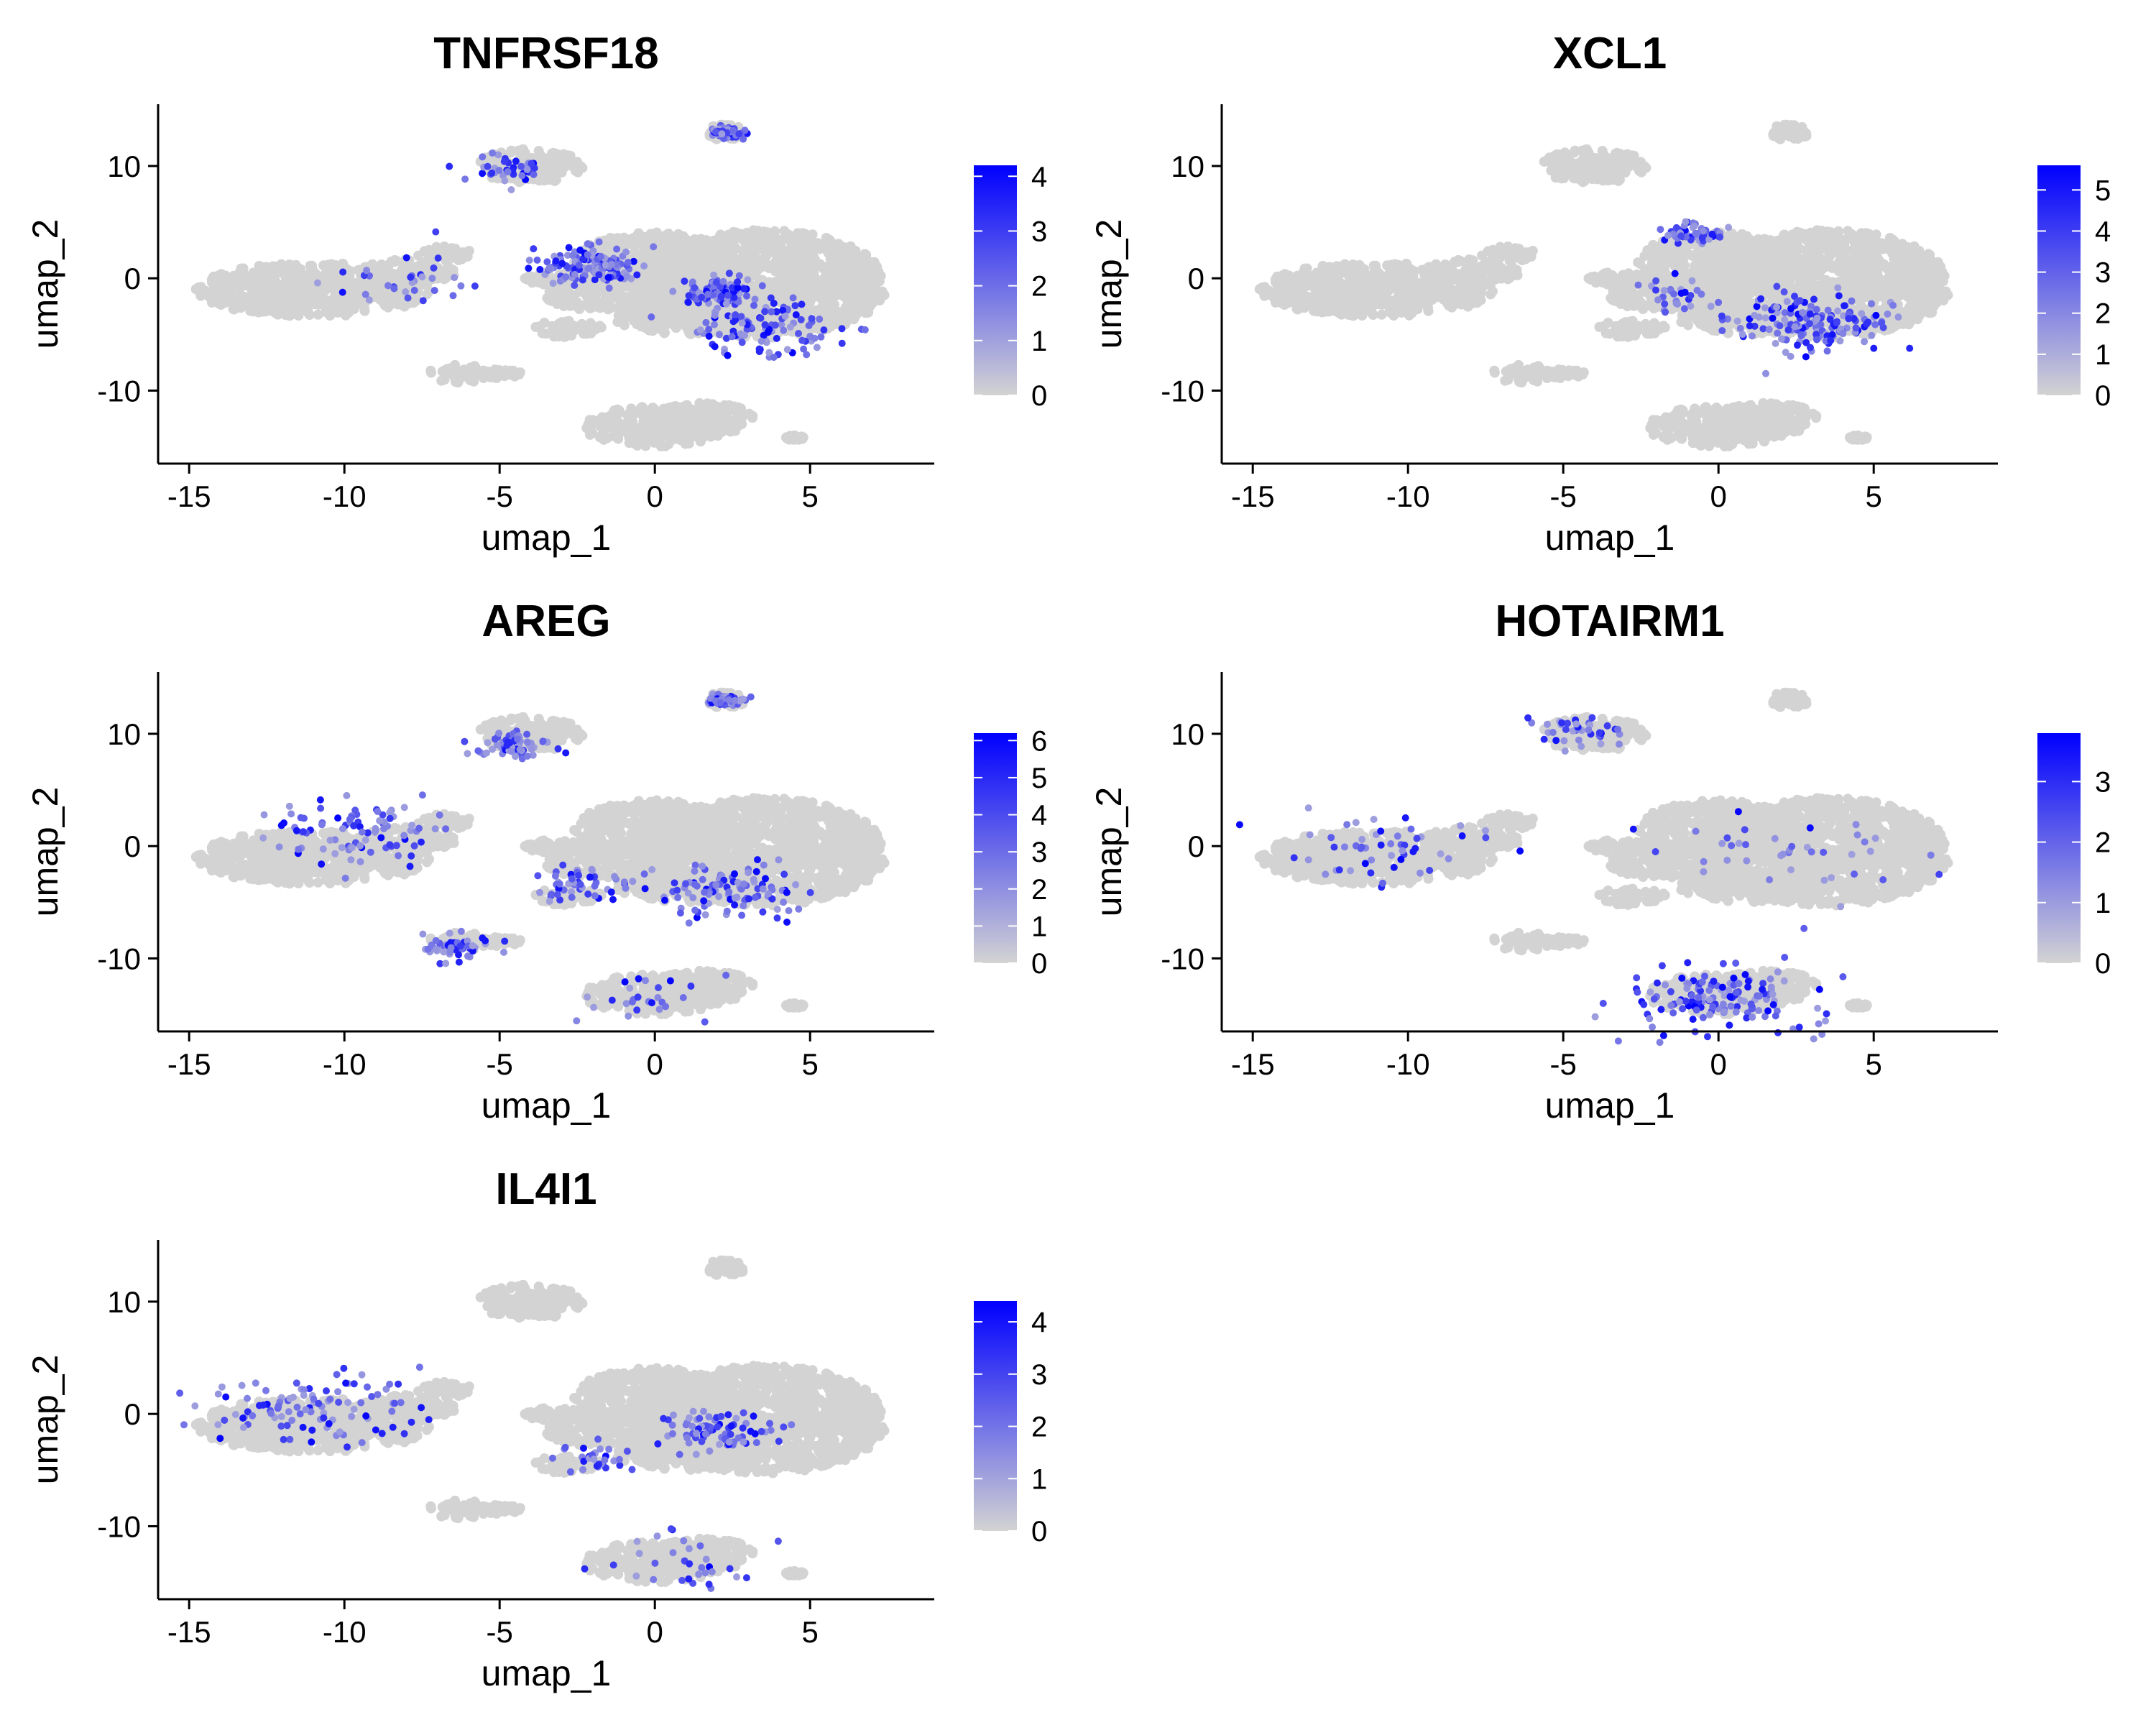  Describe the element at coordinates (345, 496) in the screenshot. I see `x-tick-label: -10` at that location.